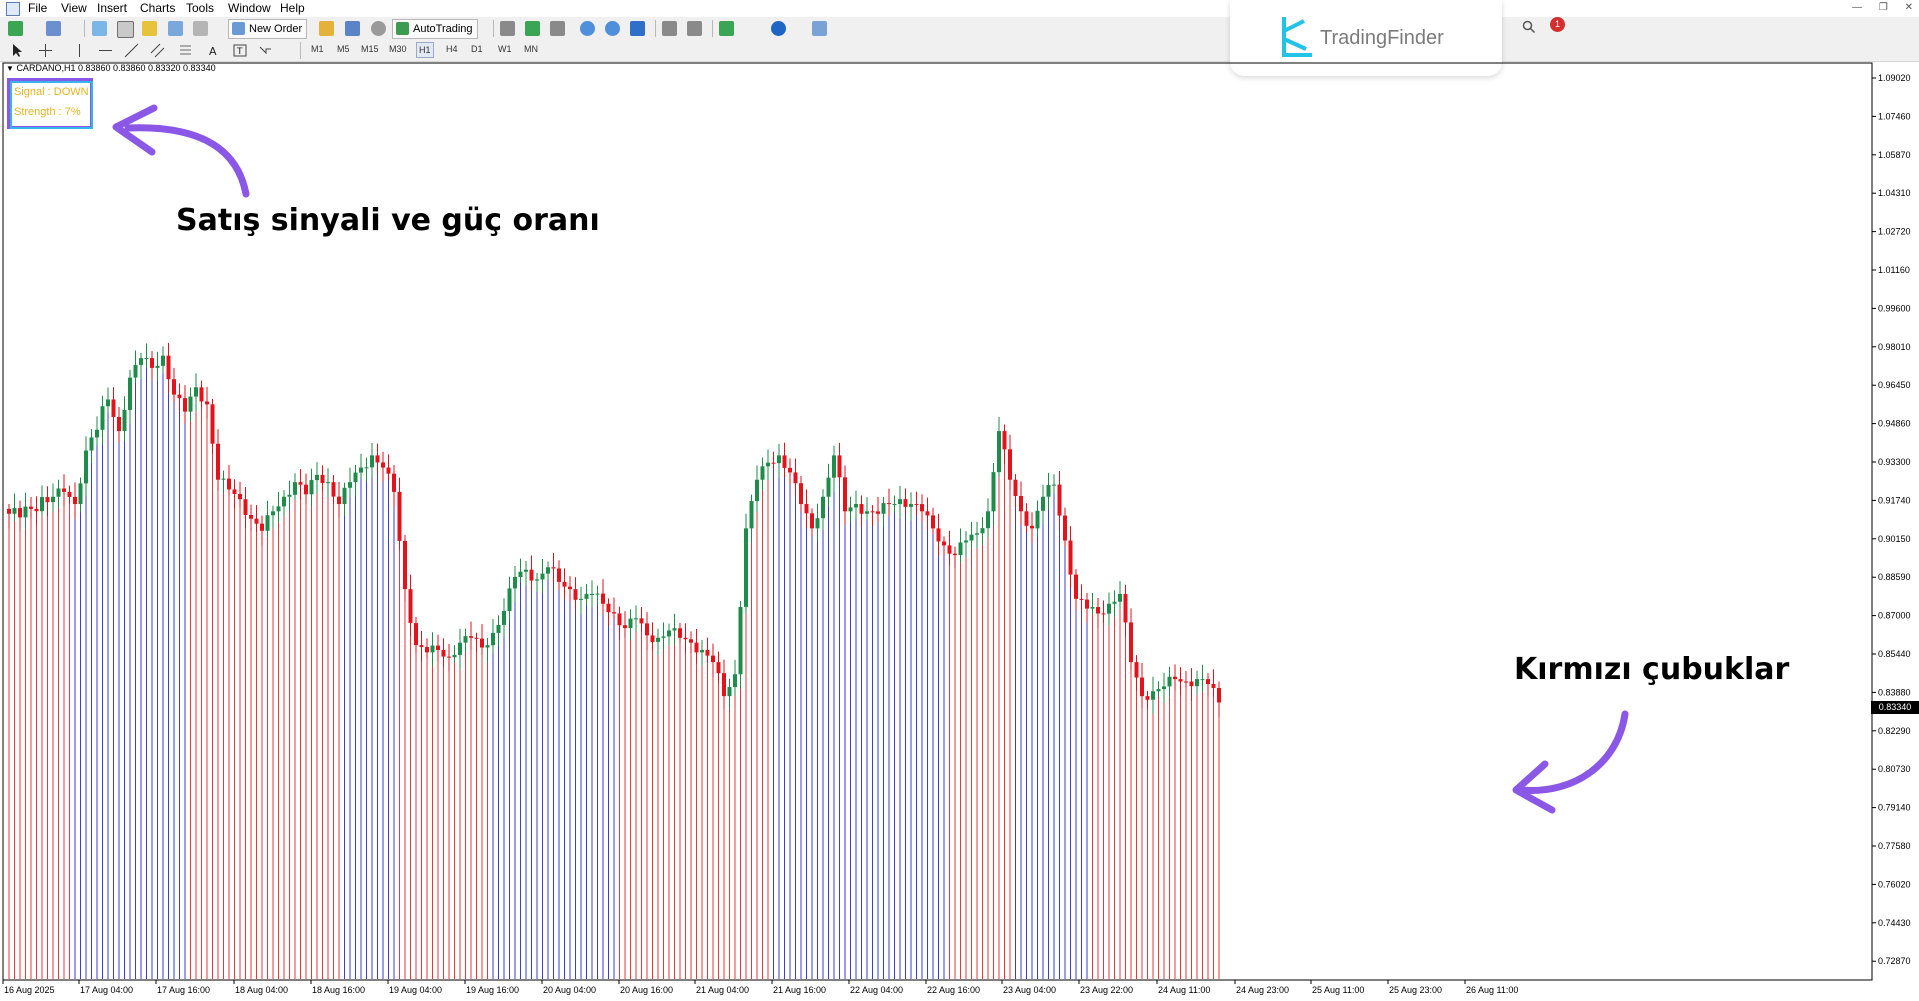  I want to click on menu-insert: Insert, so click(112, 8).